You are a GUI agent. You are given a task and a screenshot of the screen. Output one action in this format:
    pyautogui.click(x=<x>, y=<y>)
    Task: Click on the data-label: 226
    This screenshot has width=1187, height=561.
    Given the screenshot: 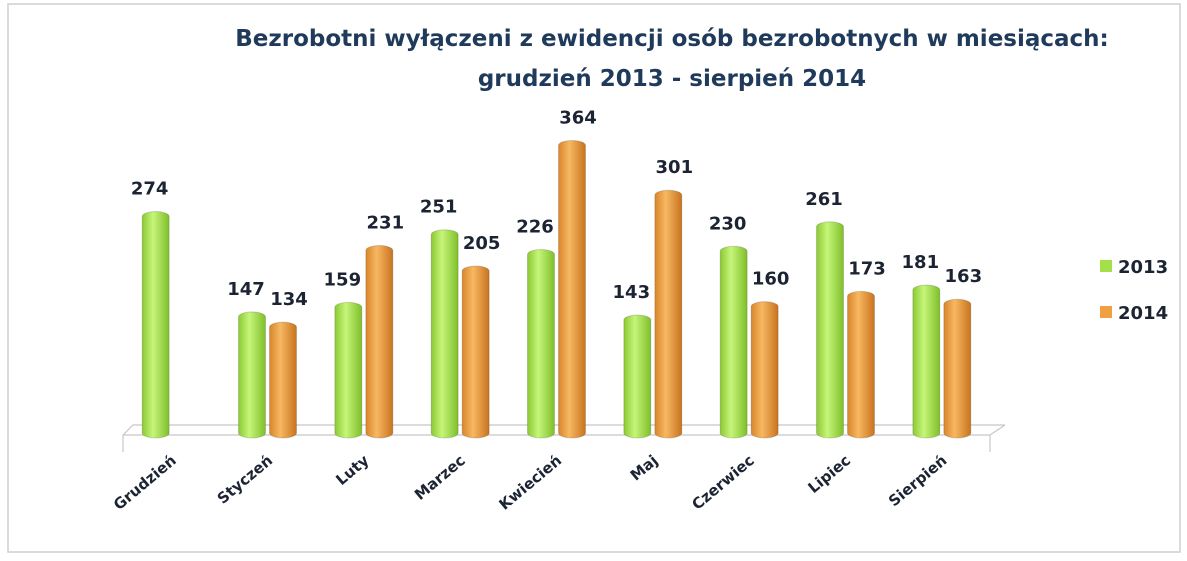 What is the action you would take?
    pyautogui.click(x=535, y=226)
    